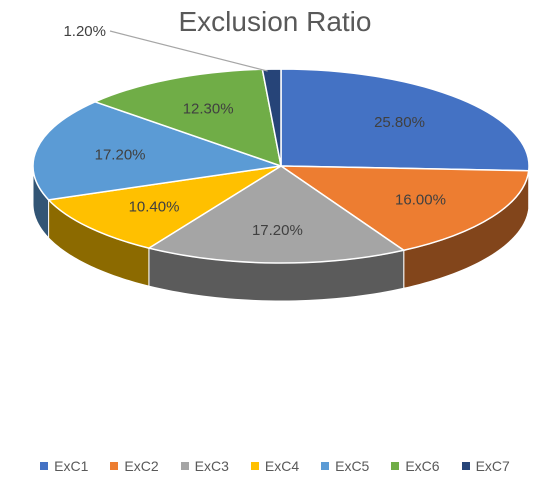  I want to click on legend-label-exc1: ExC1, so click(71, 466).